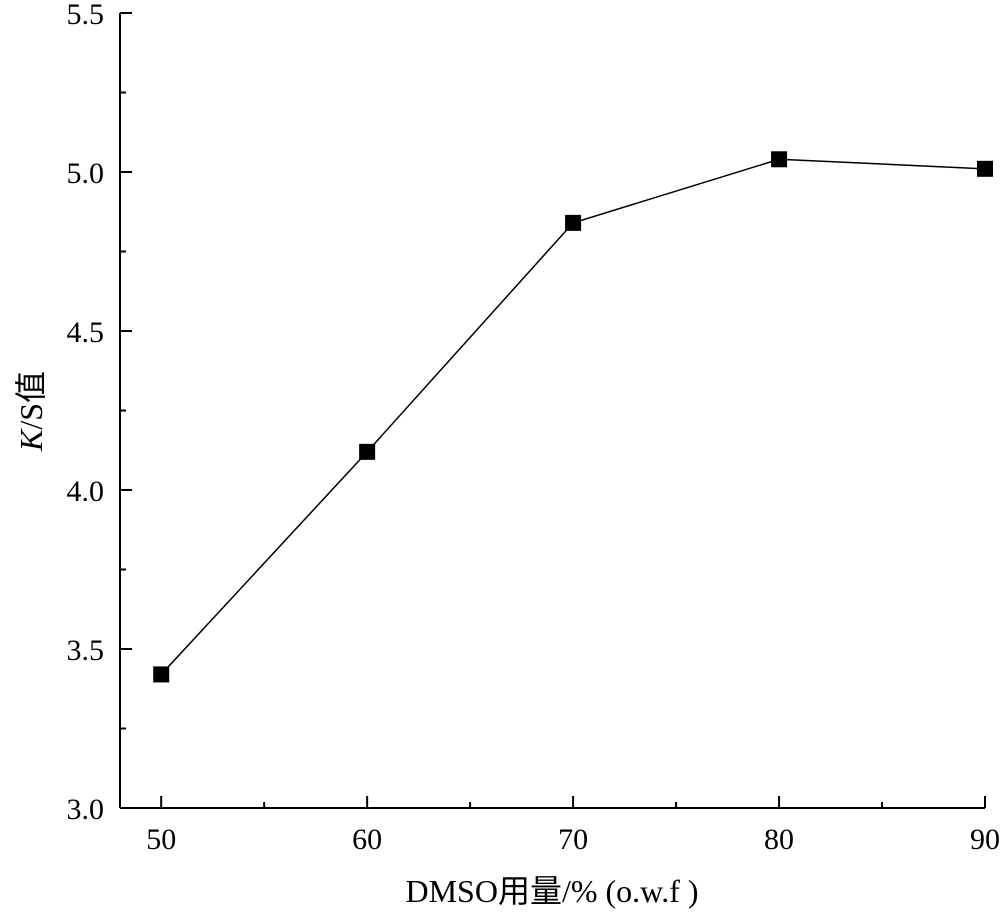 This screenshot has width=1000, height=917. What do you see at coordinates (86, 809) in the screenshot?
I see `y-tick-label: 3.0` at bounding box center [86, 809].